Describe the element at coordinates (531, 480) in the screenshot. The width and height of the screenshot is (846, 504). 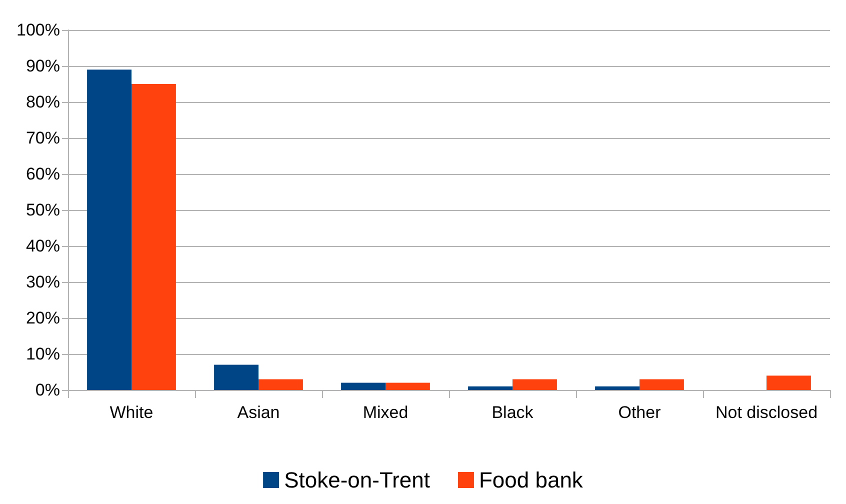
I see `legend-label: Food bank` at that location.